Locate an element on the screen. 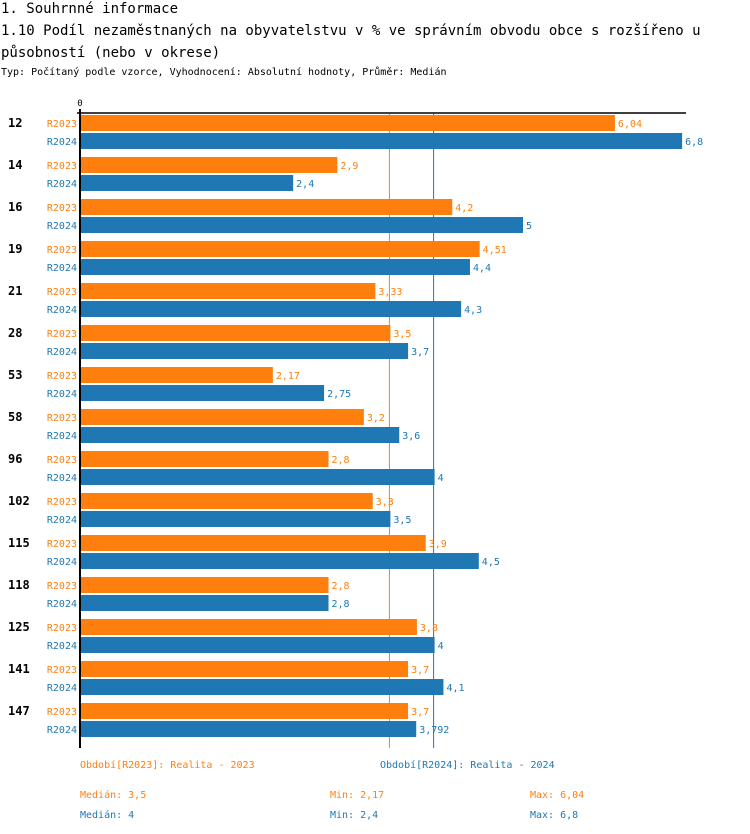 The width and height of the screenshot is (750, 834). category-label: 96 is located at coordinates (15, 459).